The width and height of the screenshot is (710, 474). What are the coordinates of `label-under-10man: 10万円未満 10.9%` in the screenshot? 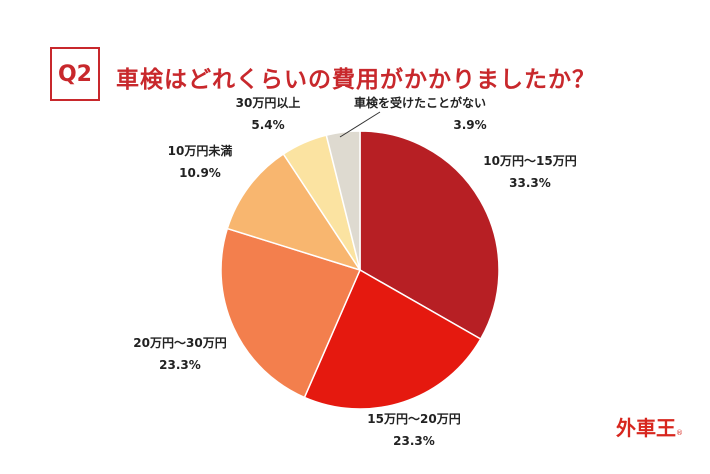 It's located at (200, 162).